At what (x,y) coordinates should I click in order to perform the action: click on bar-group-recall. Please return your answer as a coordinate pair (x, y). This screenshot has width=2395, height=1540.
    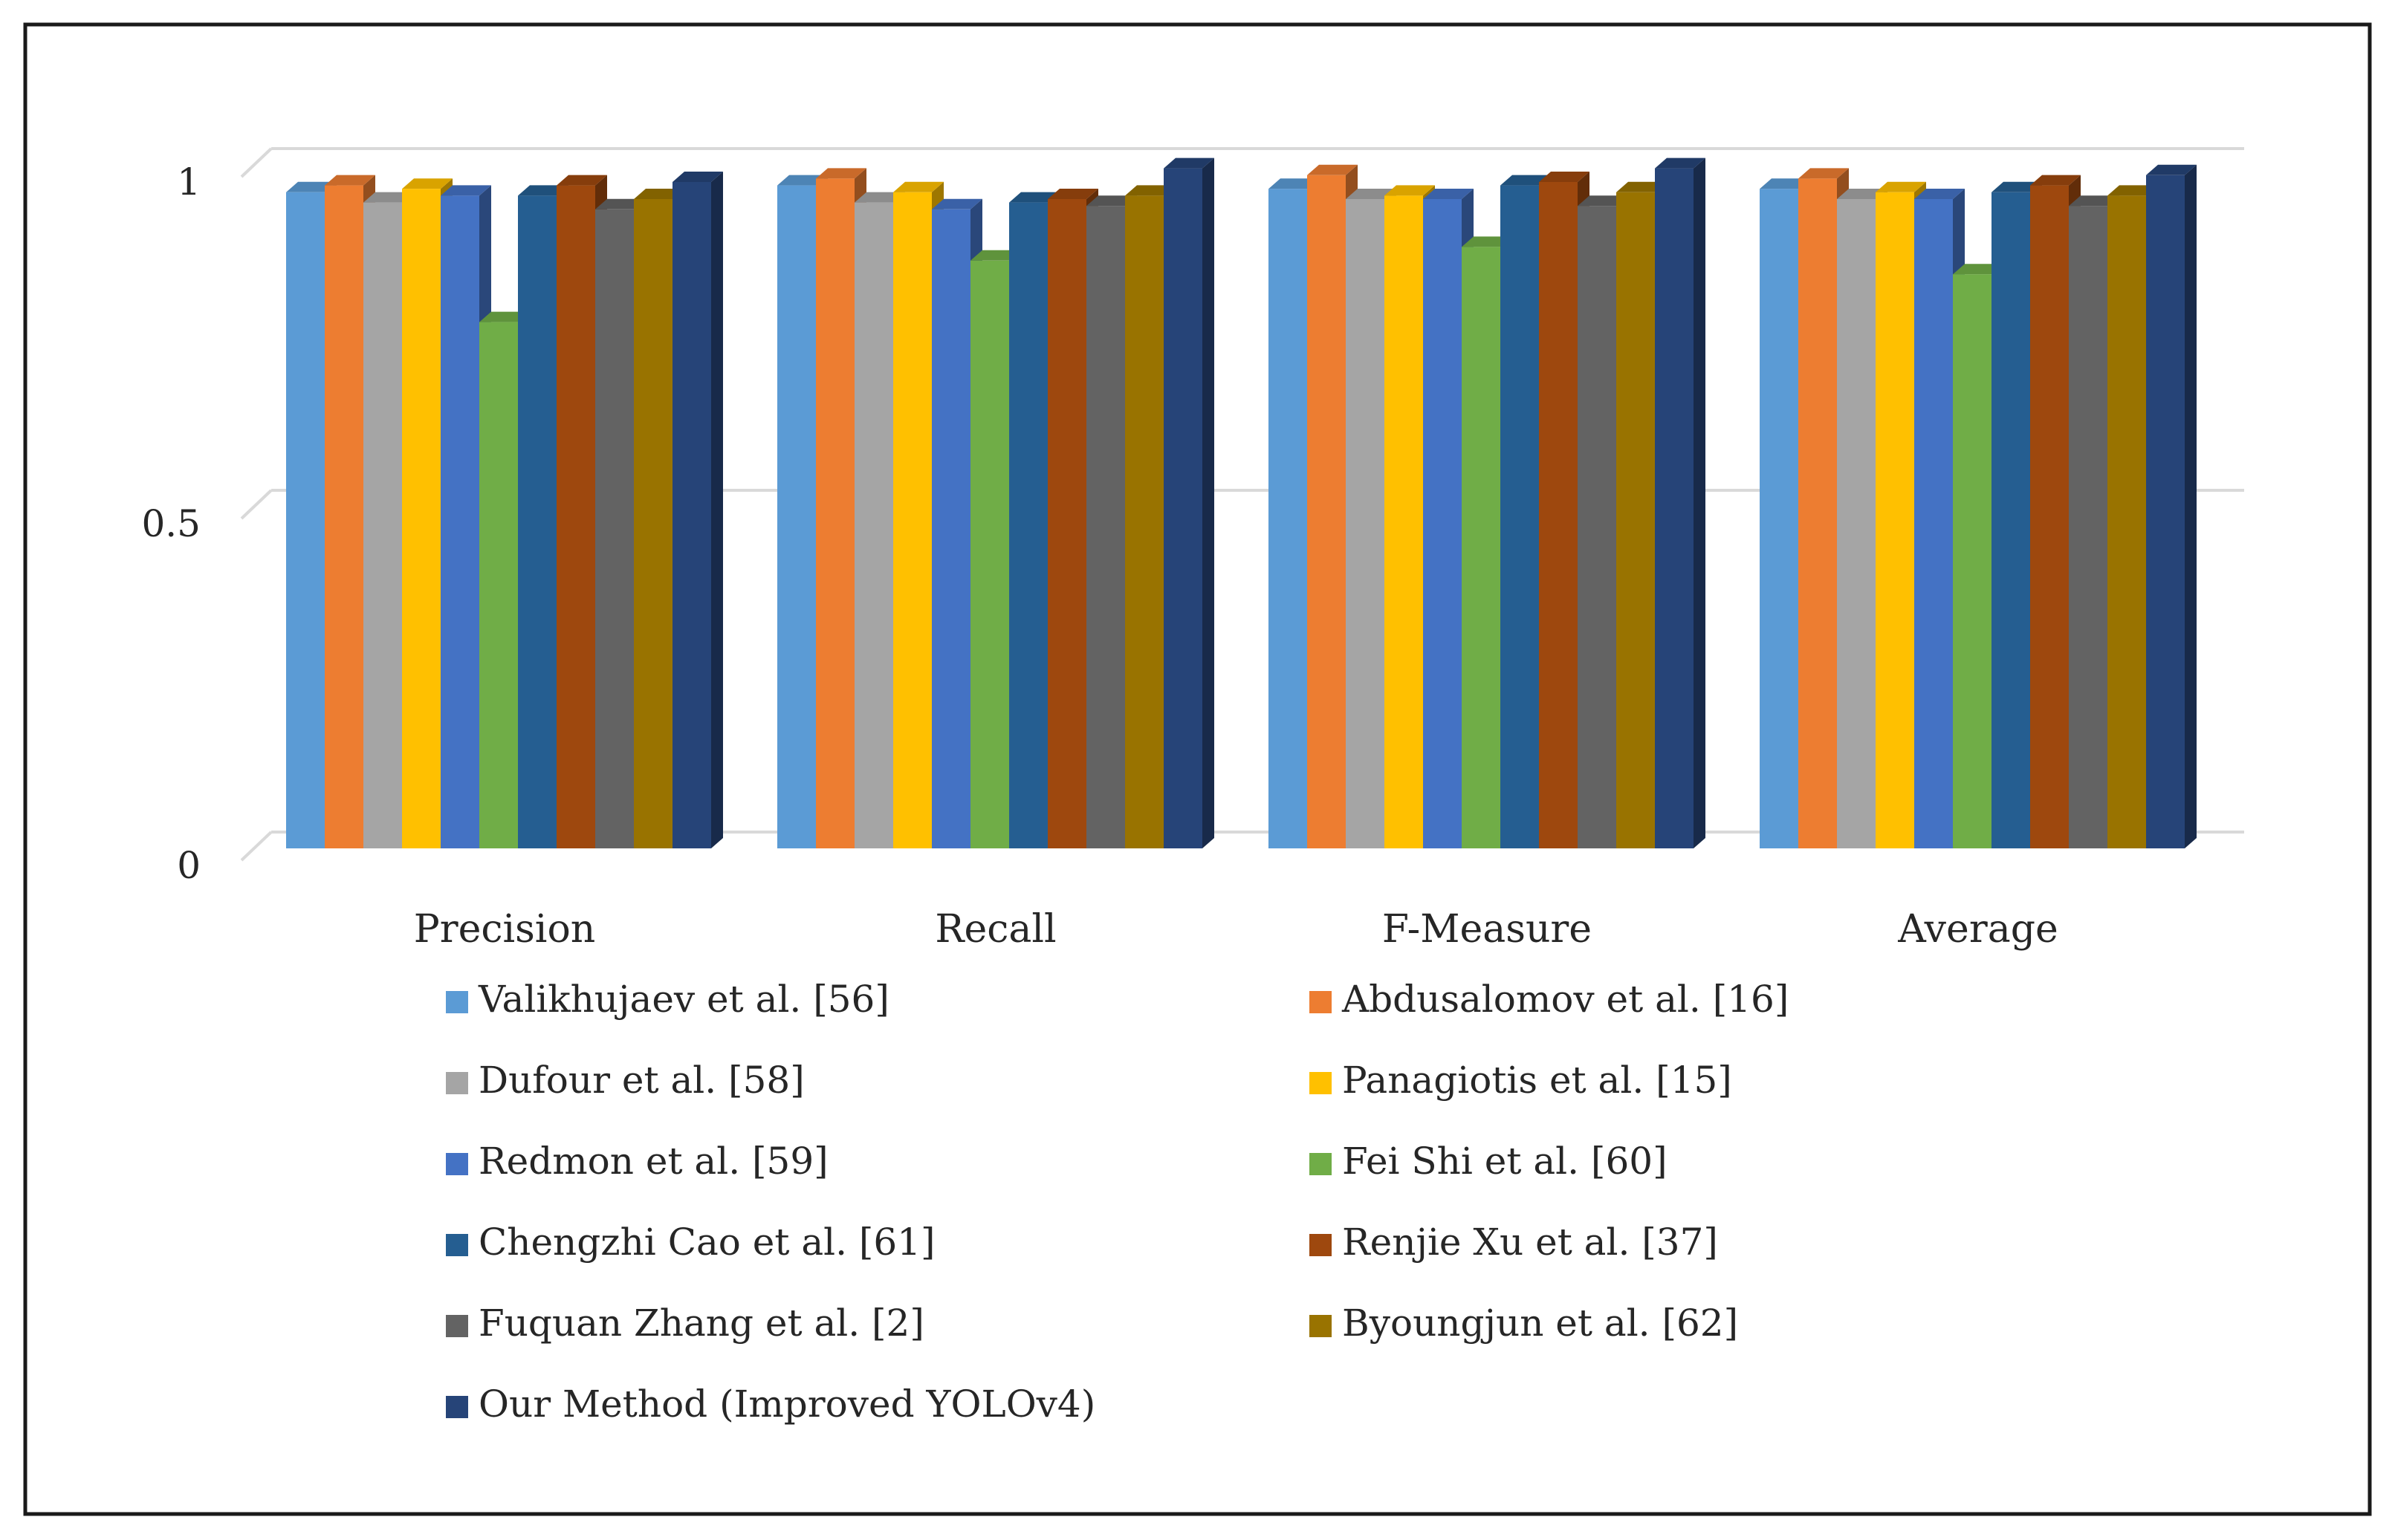
    Looking at the image, I should click on (995, 503).